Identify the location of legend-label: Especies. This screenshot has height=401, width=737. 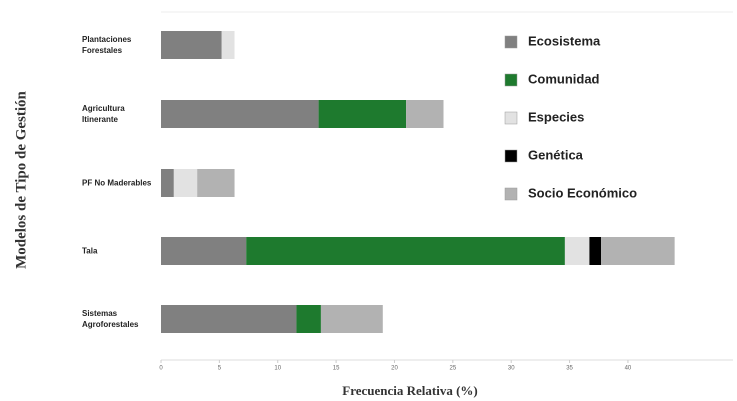
(556, 116).